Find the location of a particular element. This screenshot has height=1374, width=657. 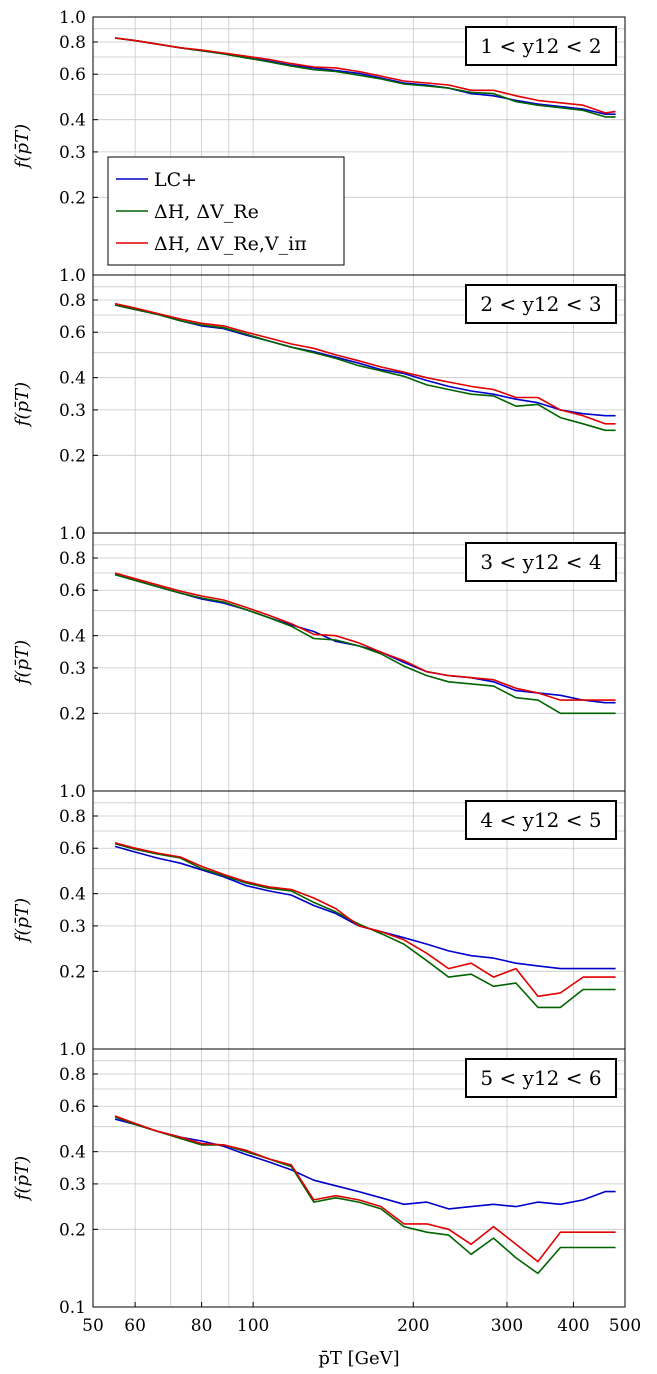

x-tick-label: 80 is located at coordinates (202, 1326).